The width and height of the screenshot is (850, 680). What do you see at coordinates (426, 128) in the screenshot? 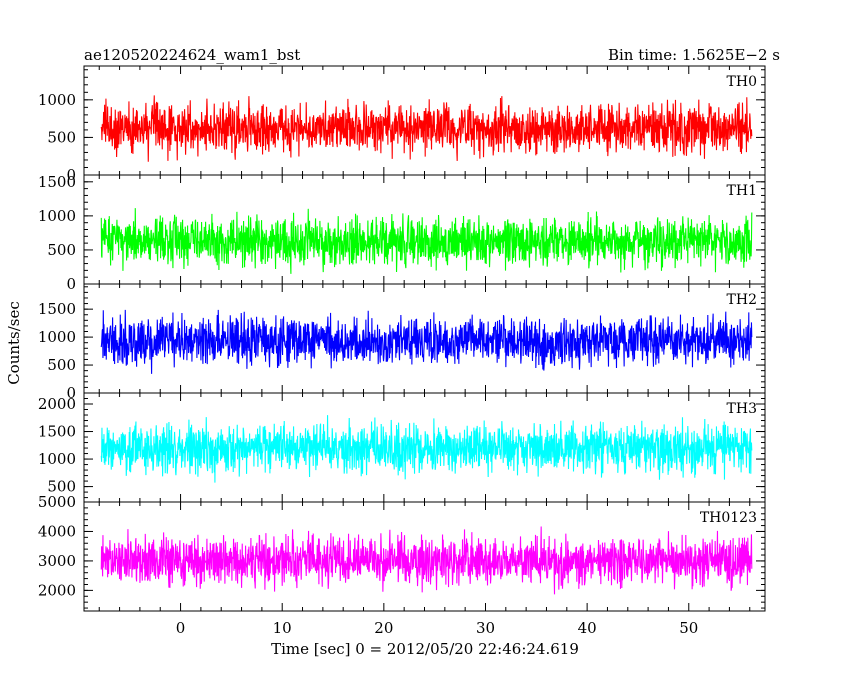
I see `series-line-th0` at bounding box center [426, 128].